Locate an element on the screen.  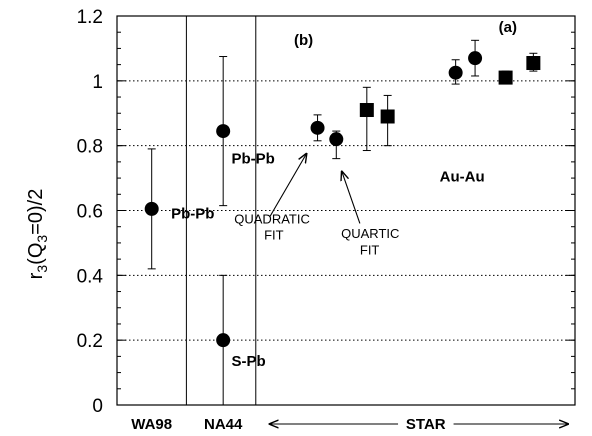
y-tick-label: 0.8 is located at coordinates (90, 147).